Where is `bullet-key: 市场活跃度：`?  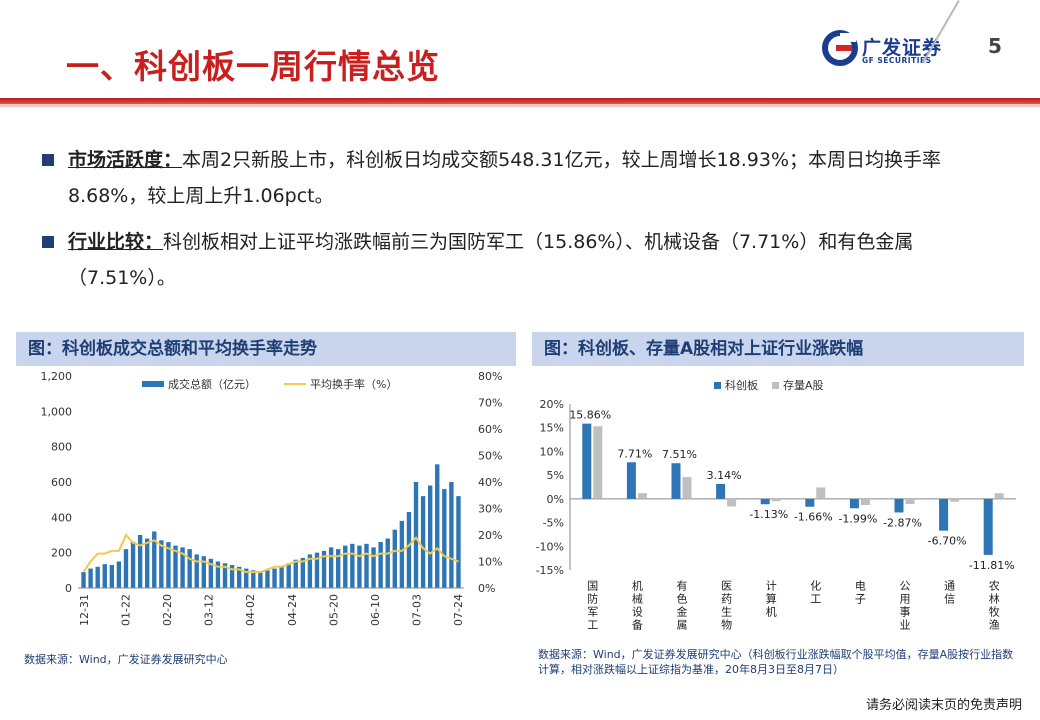
bullet-key: 市场活跃度： is located at coordinates (125, 160).